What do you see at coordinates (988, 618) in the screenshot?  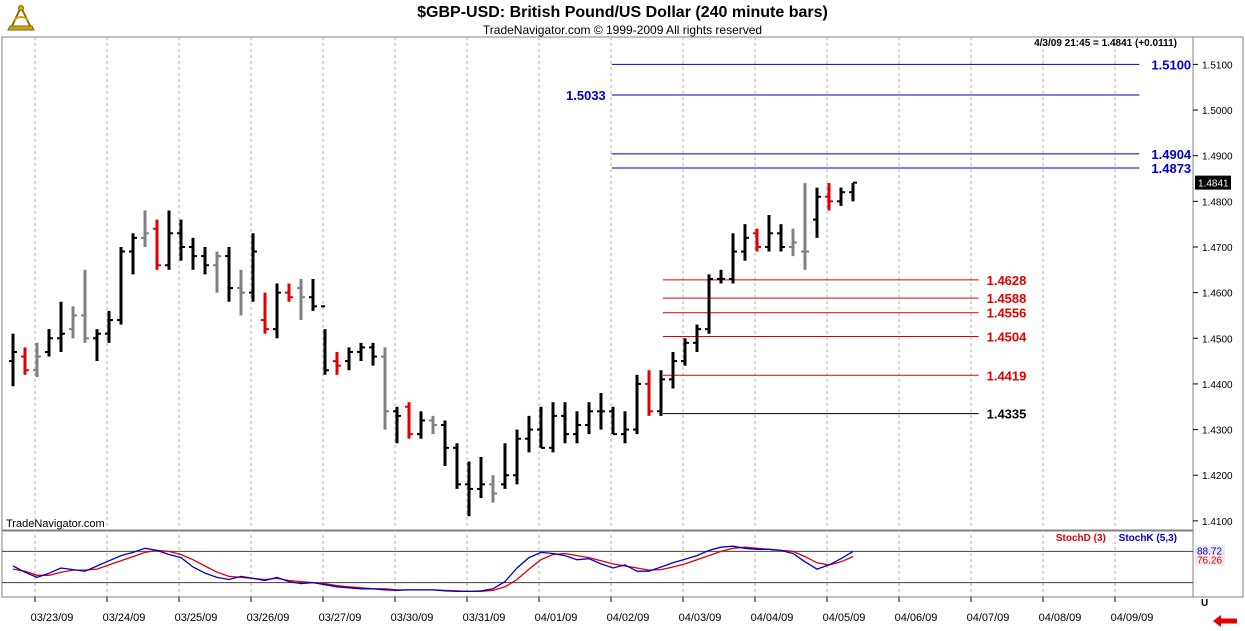 I see `date-tick-label: 04/07/09` at bounding box center [988, 618].